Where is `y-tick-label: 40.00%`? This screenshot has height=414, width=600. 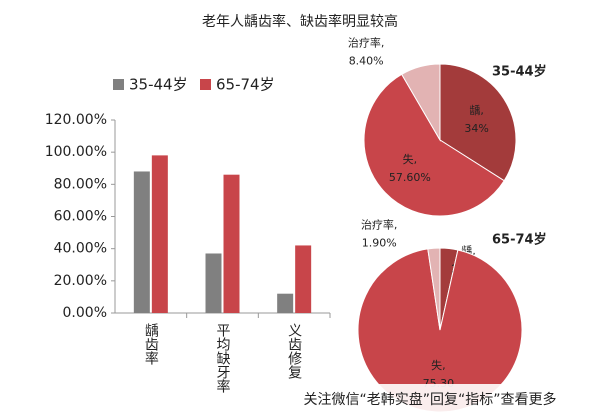 y-tick-label: 40.00% is located at coordinates (80, 249).